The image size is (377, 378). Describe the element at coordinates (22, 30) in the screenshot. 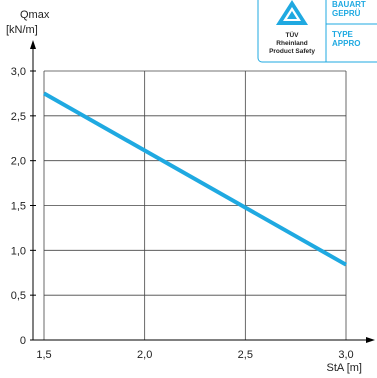

I see `y-axis-label-line2: [kN/m]` at that location.